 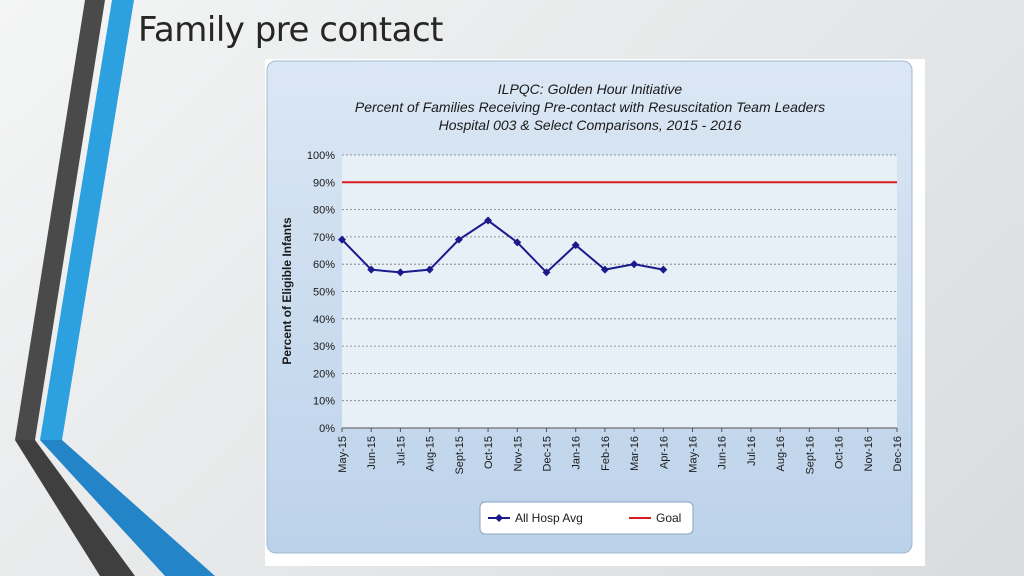 What do you see at coordinates (324, 402) in the screenshot?
I see `y-tick-label: 10%` at bounding box center [324, 402].